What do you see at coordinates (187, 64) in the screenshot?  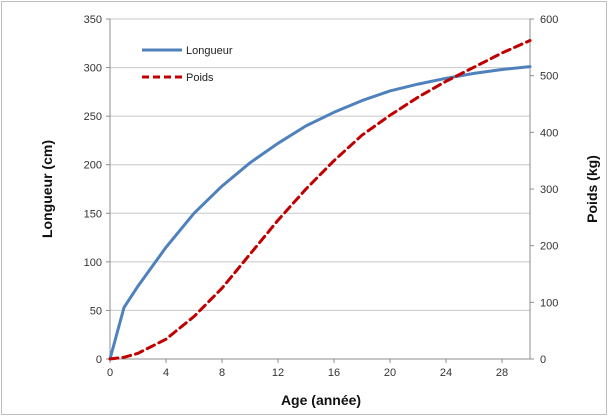 I see `legend: Longueur Poids` at bounding box center [187, 64].